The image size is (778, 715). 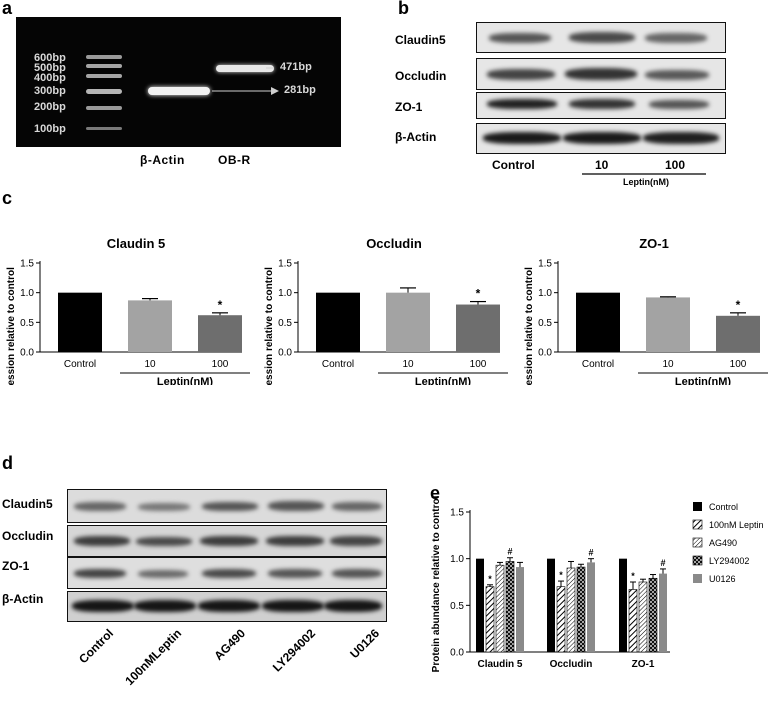 I want to click on blot-strip-d-zo1, so click(x=227, y=573).